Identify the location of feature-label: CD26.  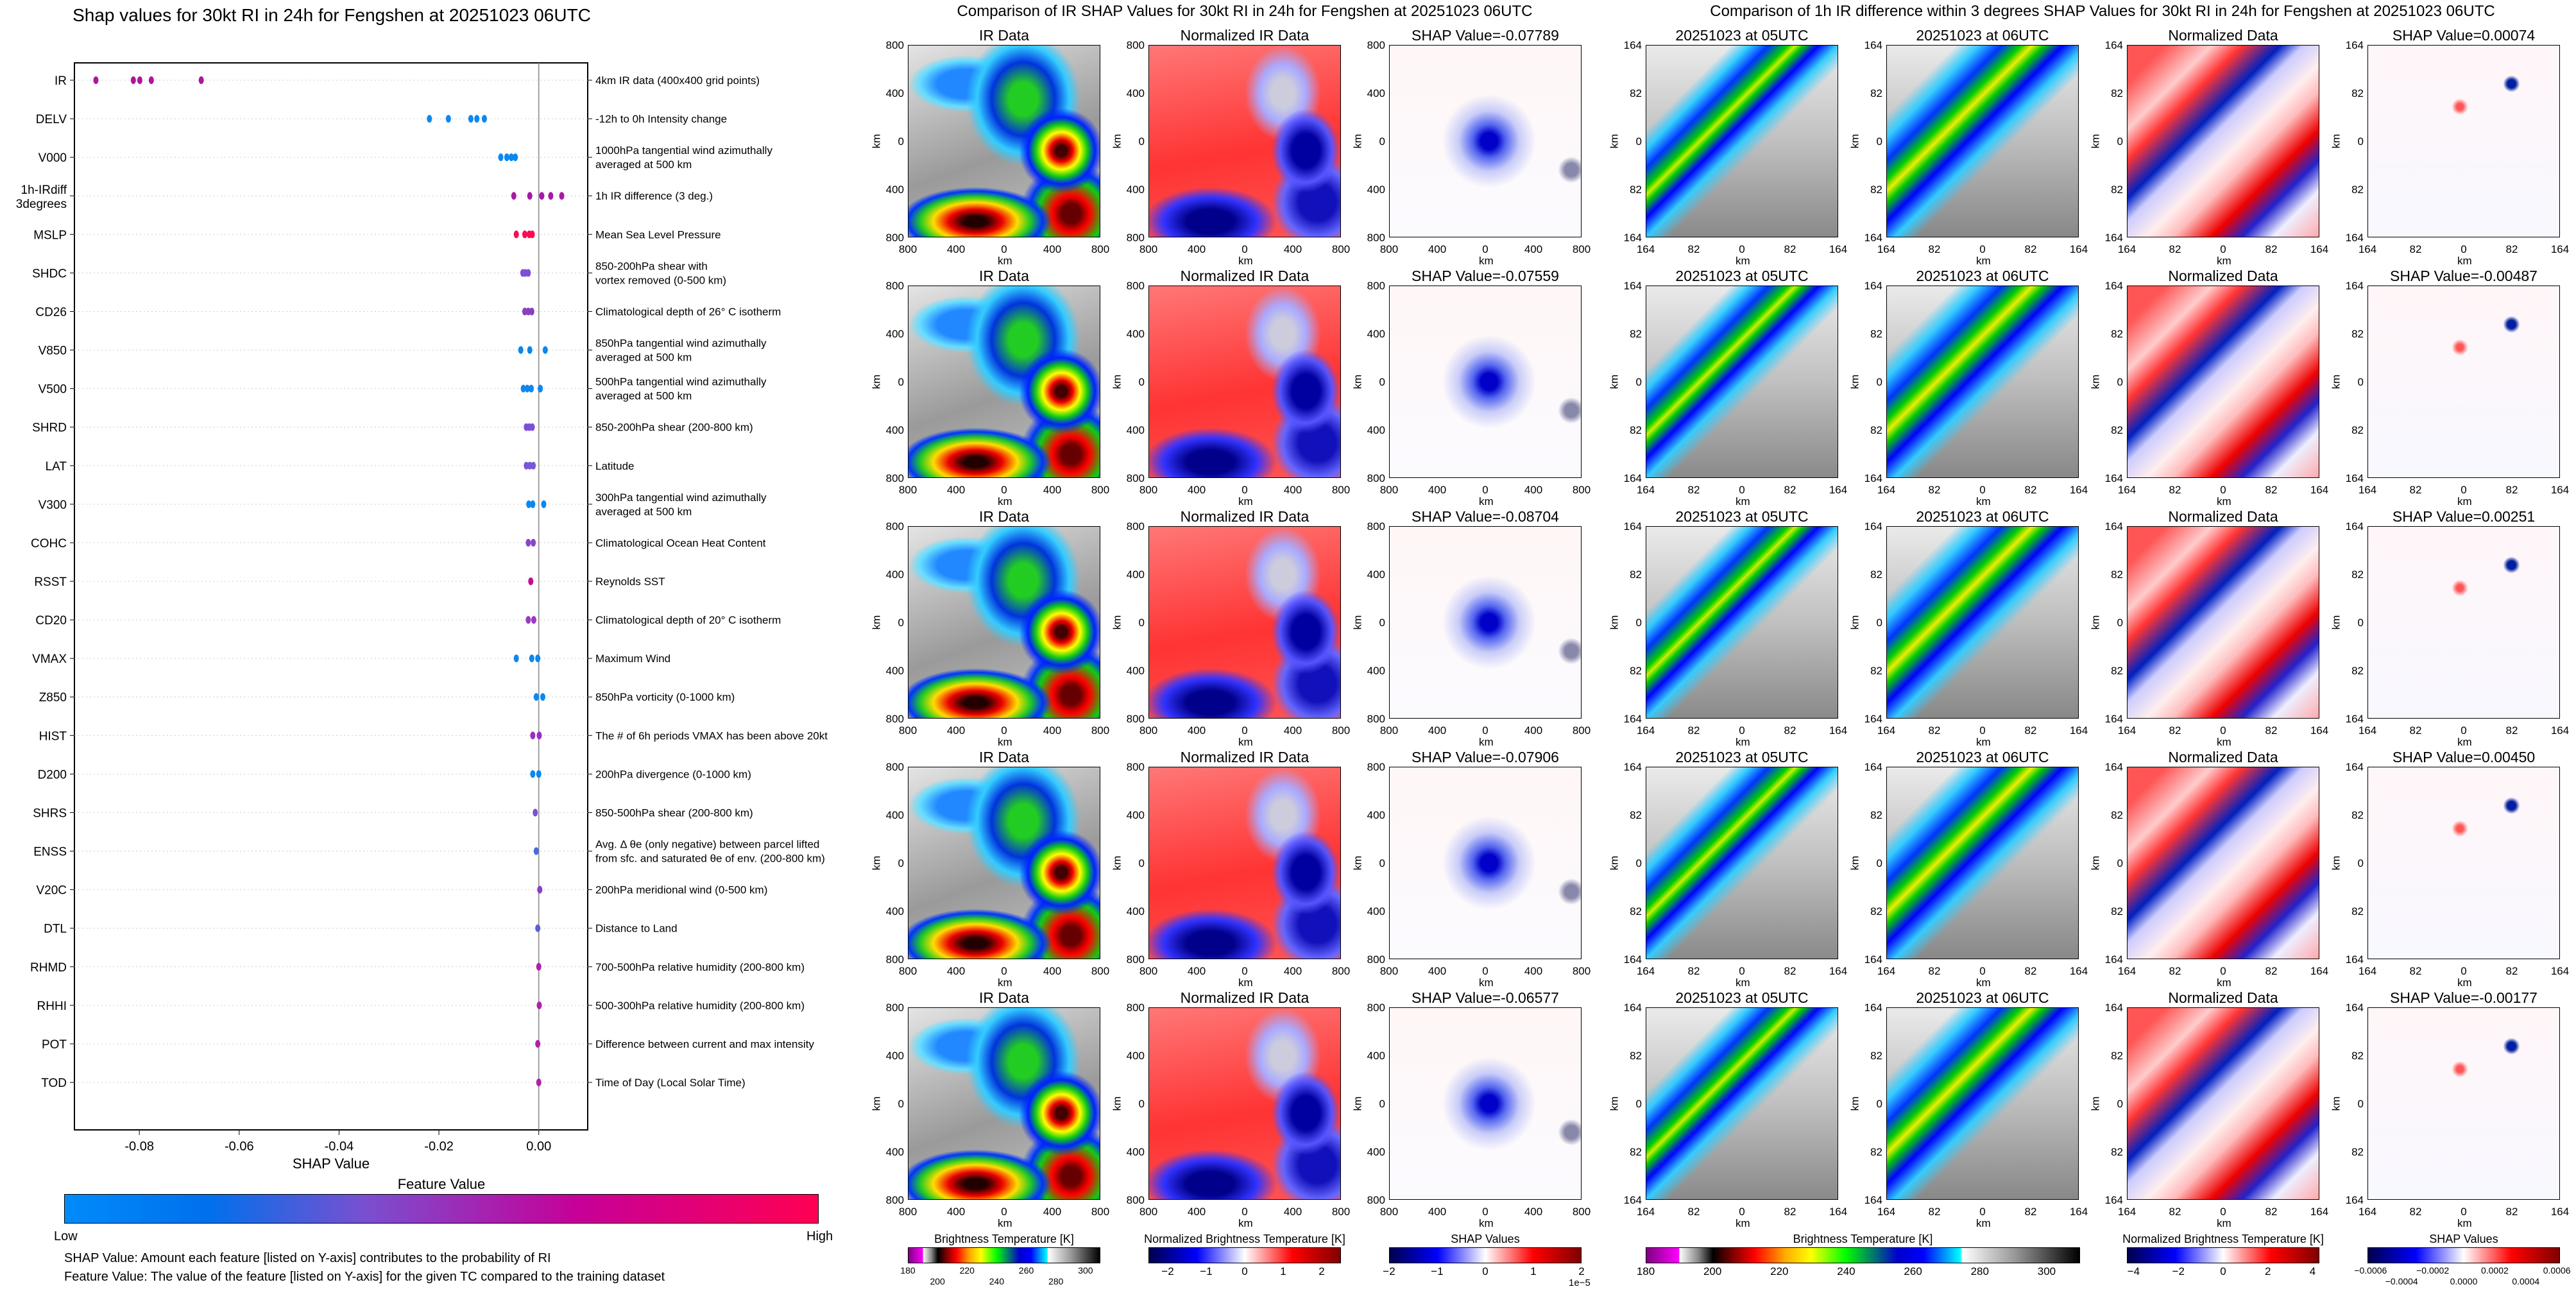
(51, 312).